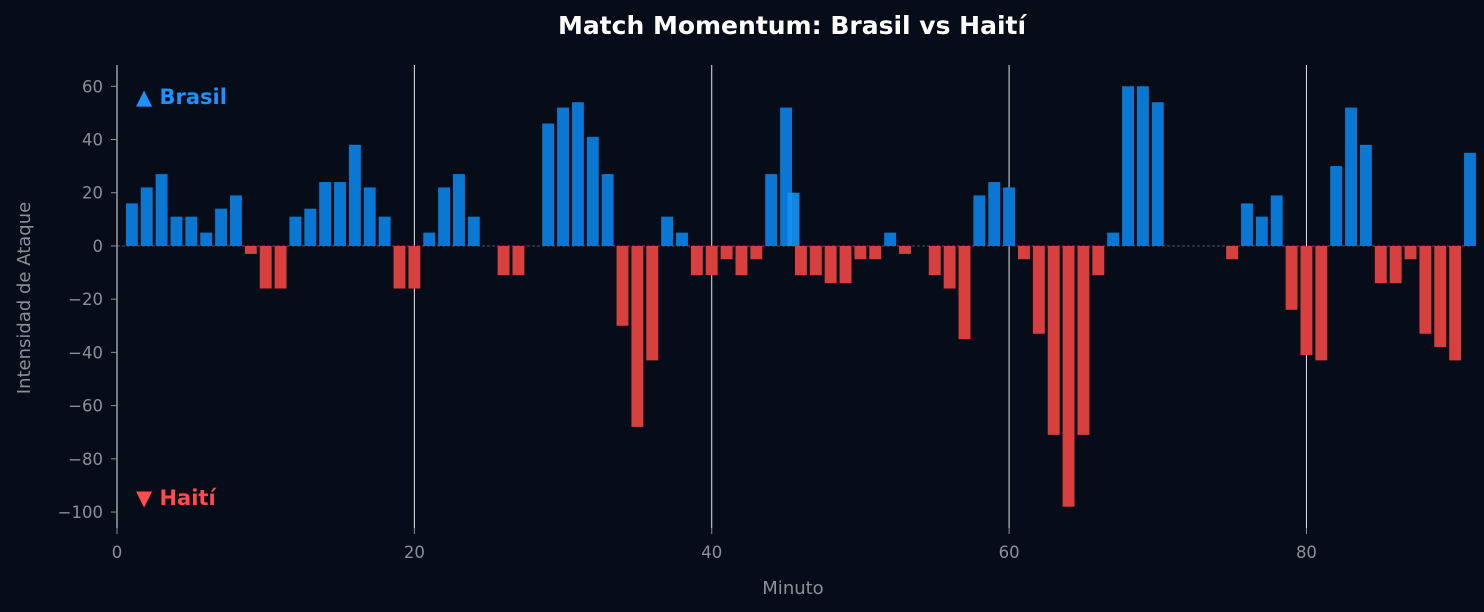 The image size is (1484, 612). I want to click on y-tick-label: −40, so click(85, 352).